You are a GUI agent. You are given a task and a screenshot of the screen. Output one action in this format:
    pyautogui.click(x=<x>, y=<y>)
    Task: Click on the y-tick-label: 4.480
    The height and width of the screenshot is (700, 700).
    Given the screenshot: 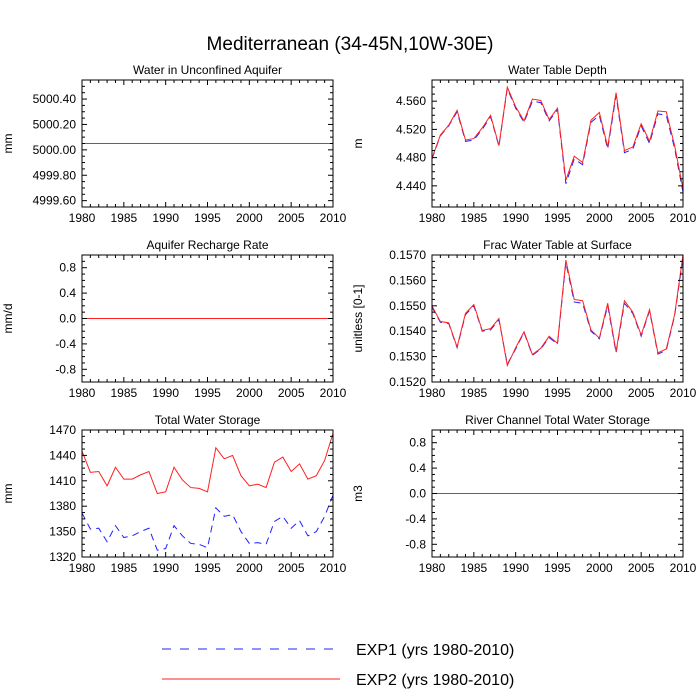 What is the action you would take?
    pyautogui.click(x=411, y=158)
    